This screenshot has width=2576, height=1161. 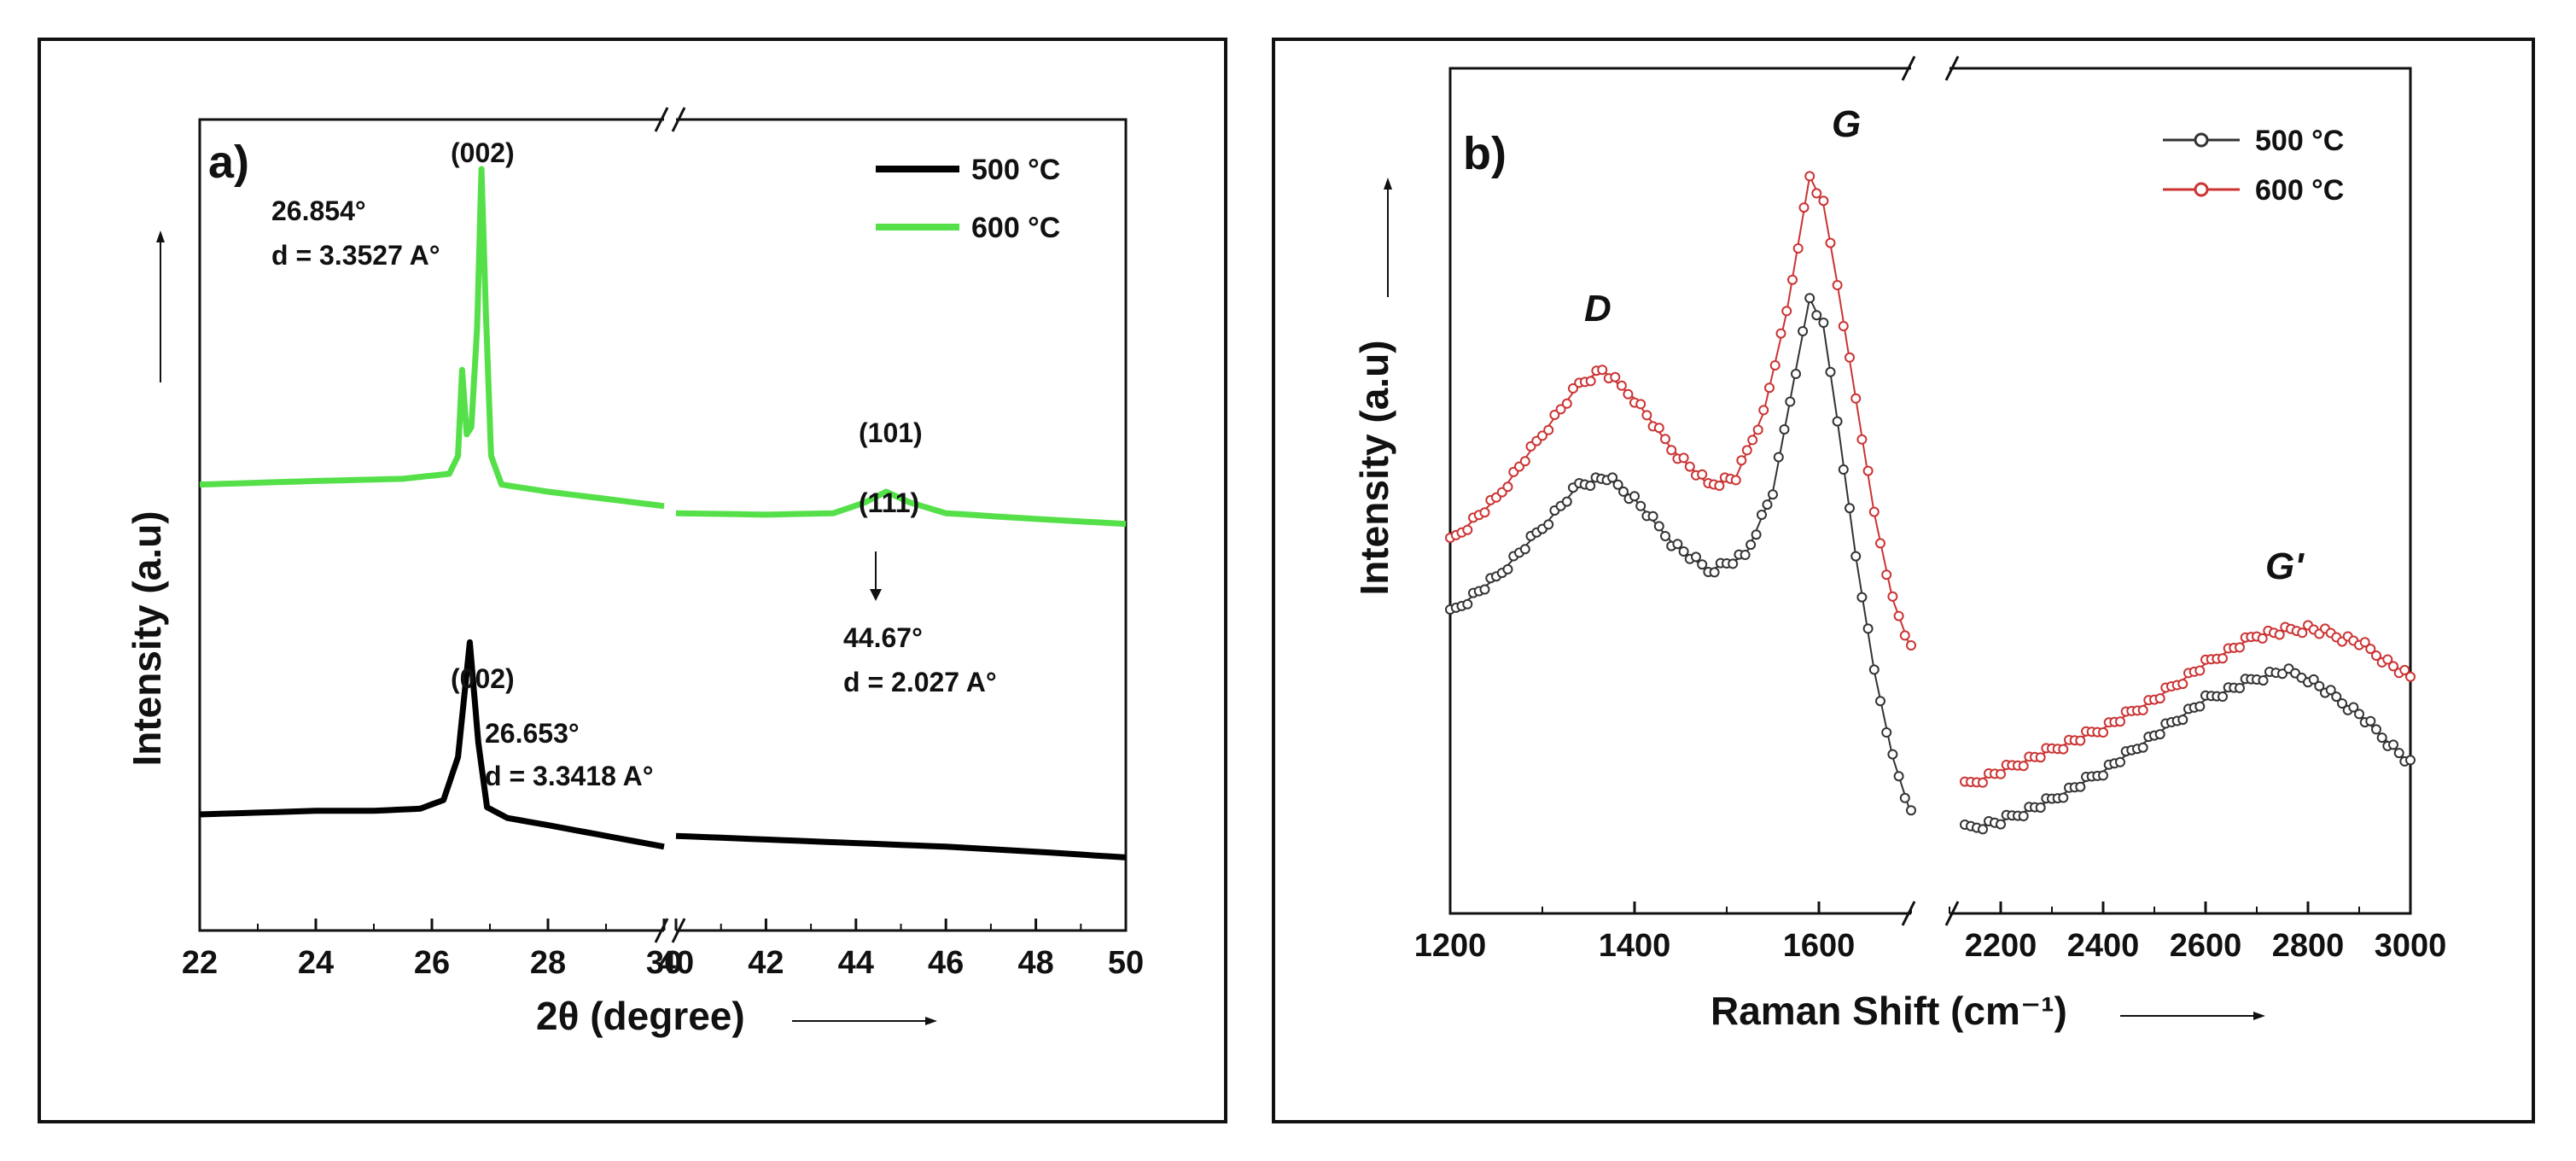 What do you see at coordinates (676, 963) in the screenshot?
I see `x-tick-label-40: 40` at bounding box center [676, 963].